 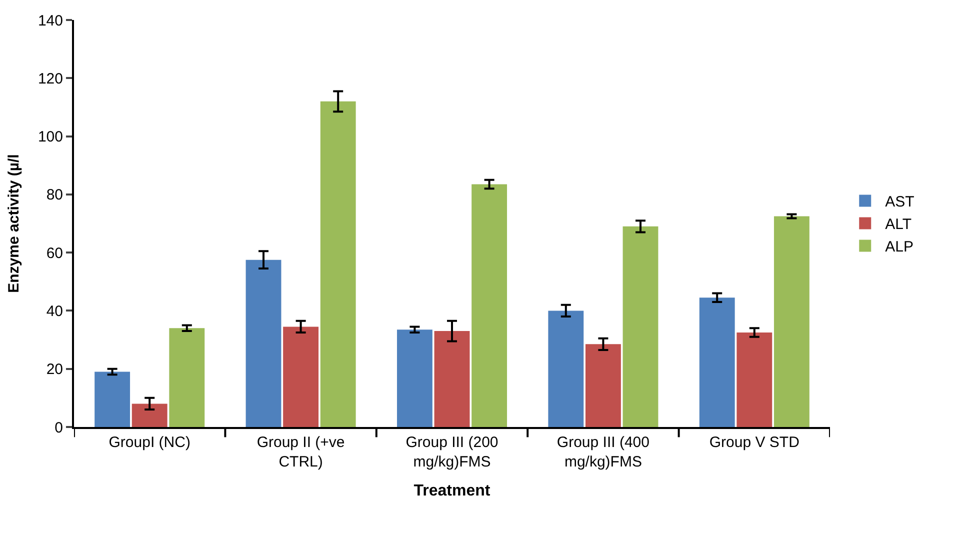 What do you see at coordinates (149, 442) in the screenshot?
I see `x-tick-label: GroupI (NC)` at bounding box center [149, 442].